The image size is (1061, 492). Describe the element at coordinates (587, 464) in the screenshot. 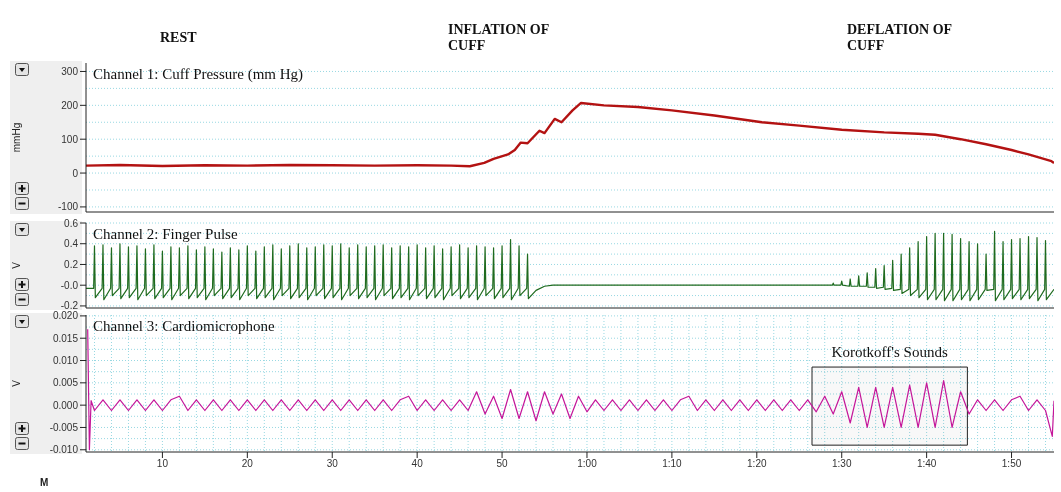

I see `x-tick-label: 1:00` at that location.